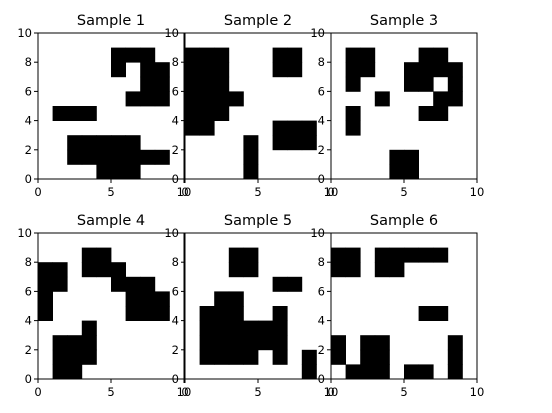  I want to click on panel-title: Sample 3, so click(404, 21).